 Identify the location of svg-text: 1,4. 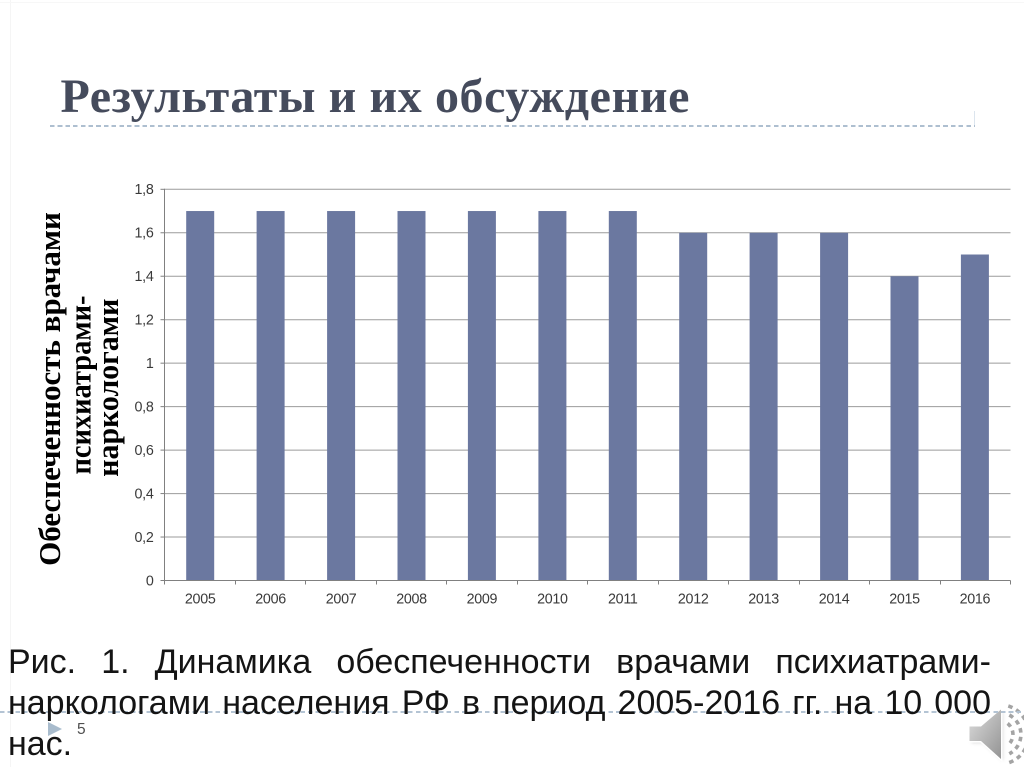
(144, 277).